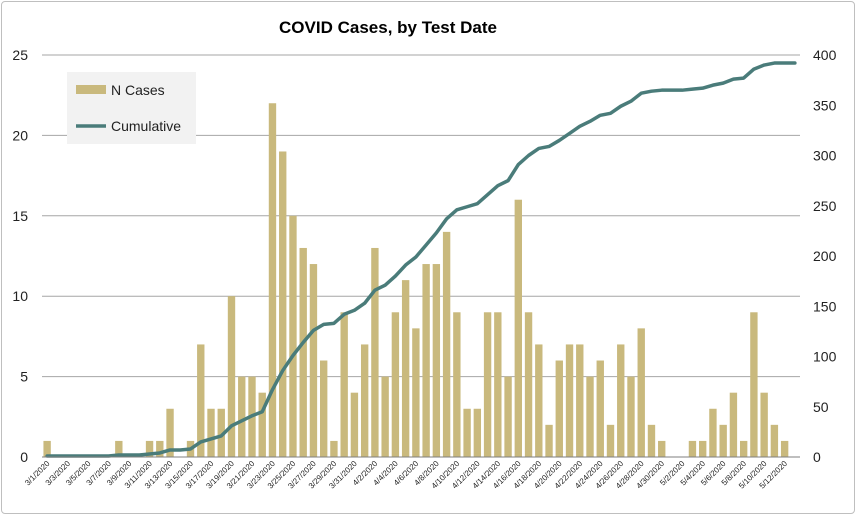  What do you see at coordinates (825, 156) in the screenshot?
I see `right-axis-tick-label: 300` at bounding box center [825, 156].